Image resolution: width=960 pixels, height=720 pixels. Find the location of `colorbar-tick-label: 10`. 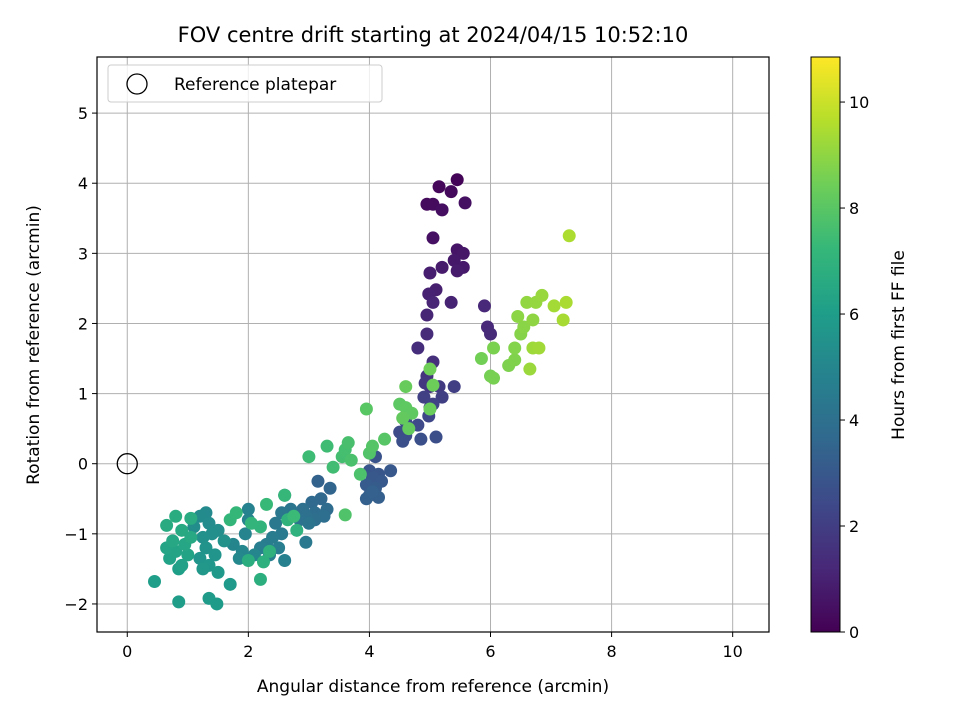

colorbar-tick-label: 10 is located at coordinates (859, 102).